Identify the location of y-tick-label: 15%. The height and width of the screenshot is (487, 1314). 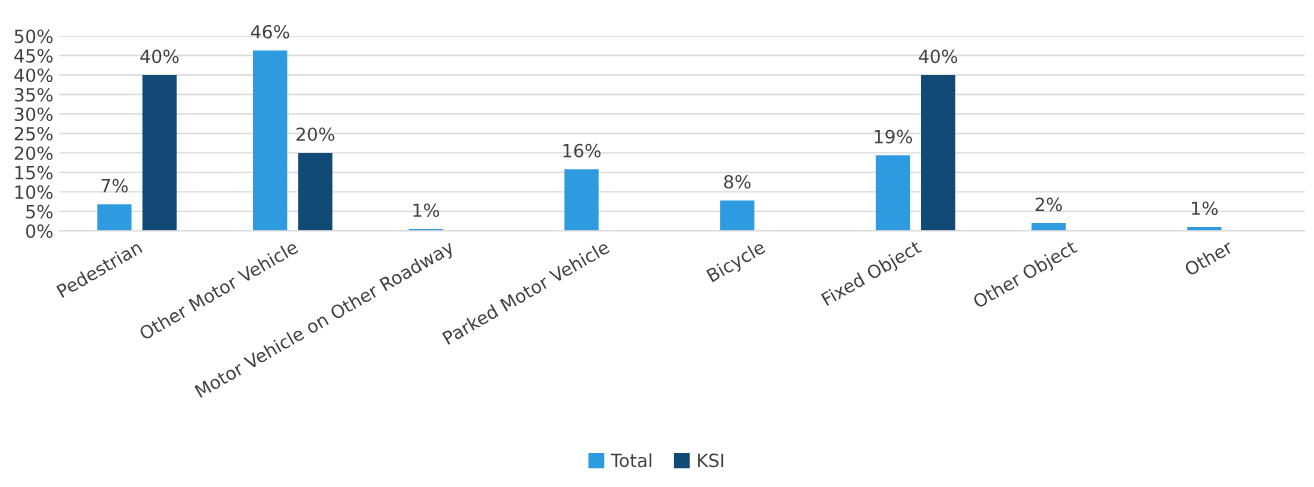
(34, 172).